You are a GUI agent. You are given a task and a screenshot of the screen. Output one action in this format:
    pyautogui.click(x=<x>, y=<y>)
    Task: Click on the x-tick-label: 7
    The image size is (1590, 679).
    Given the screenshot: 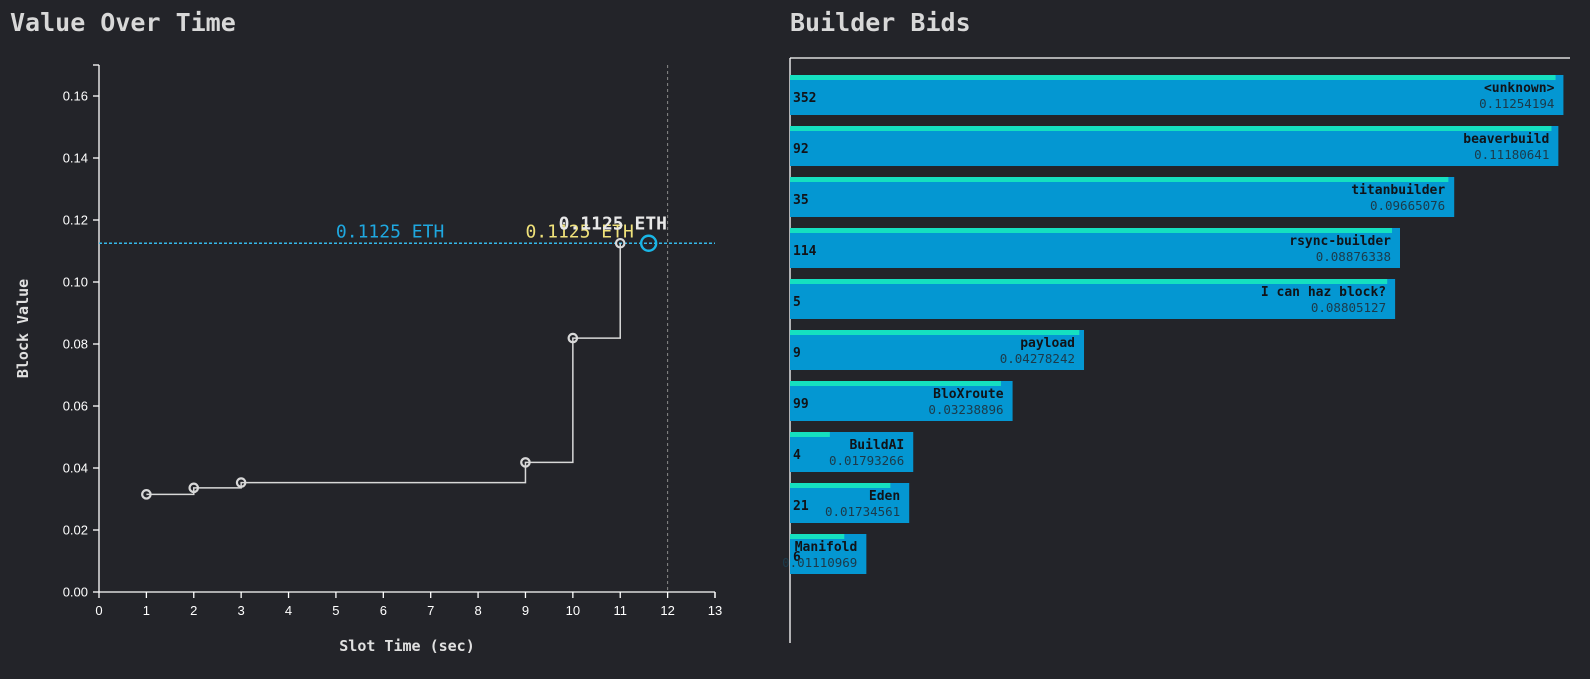 What is the action you would take?
    pyautogui.click(x=430, y=610)
    